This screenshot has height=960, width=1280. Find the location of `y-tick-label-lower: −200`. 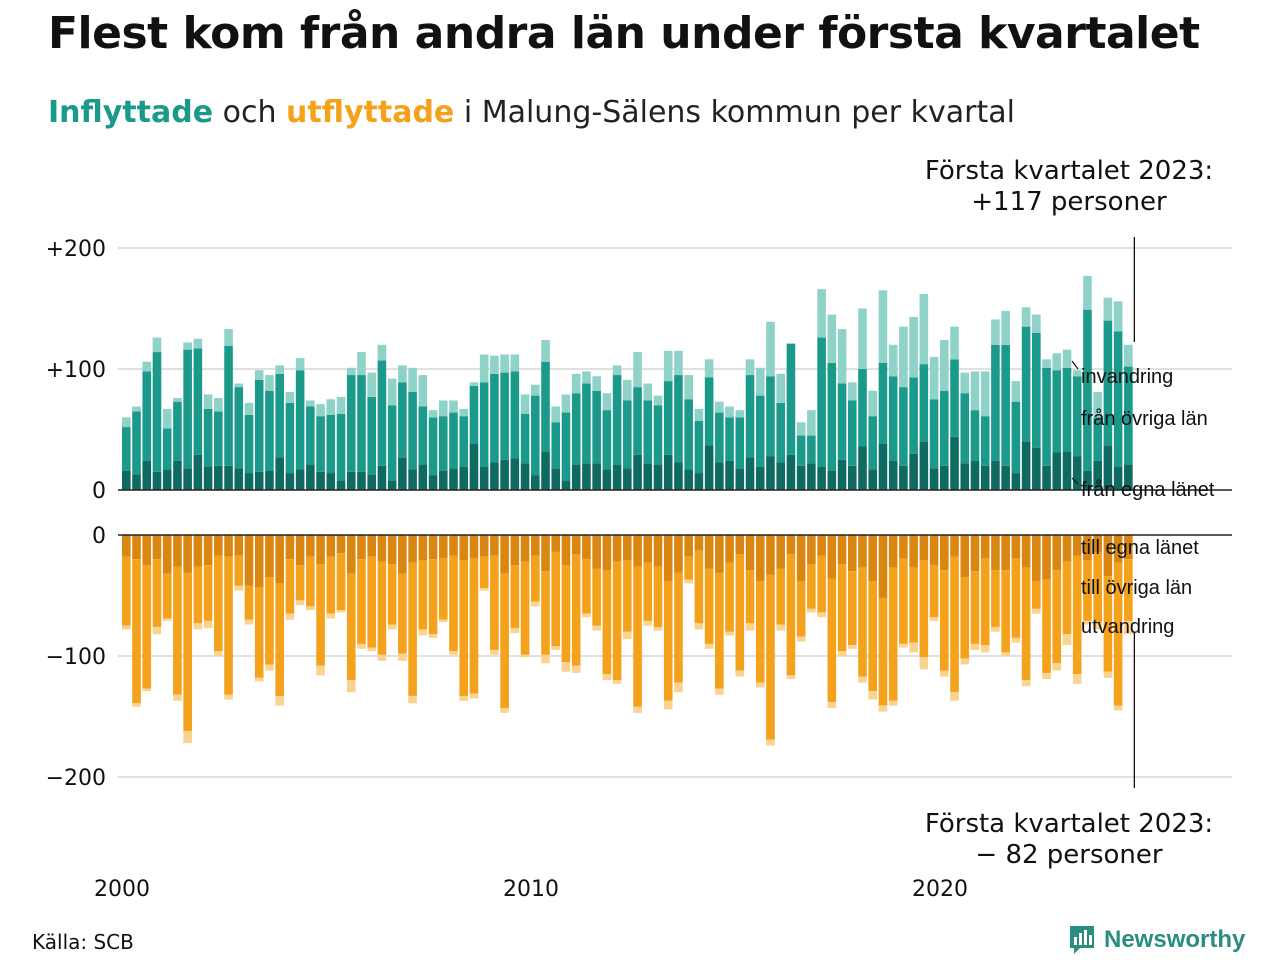

y-tick-label-lower: −200 is located at coordinates (76, 778).